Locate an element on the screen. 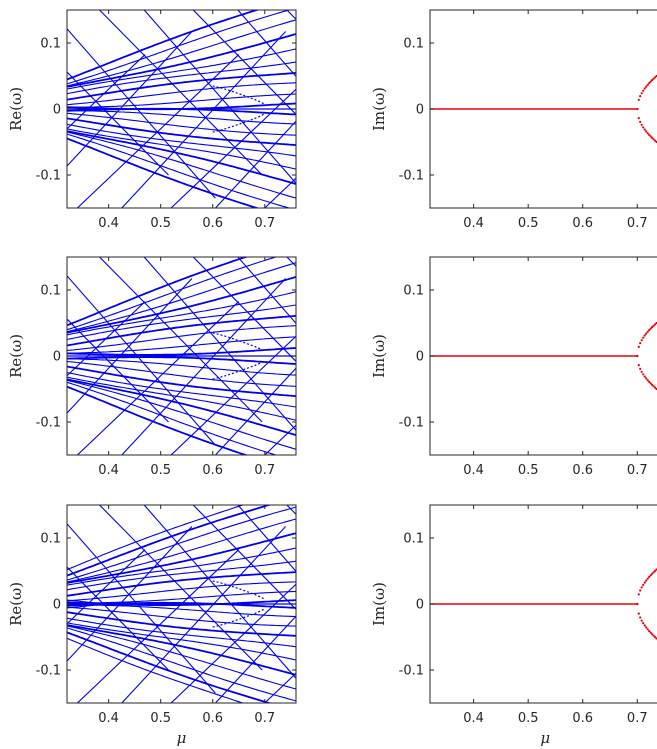 The width and height of the screenshot is (657, 749). subplot-3: 0.4 0.5 0.6 0.7 0.1 0 -0.1 Re(ω) is located at coordinates (152, 367).